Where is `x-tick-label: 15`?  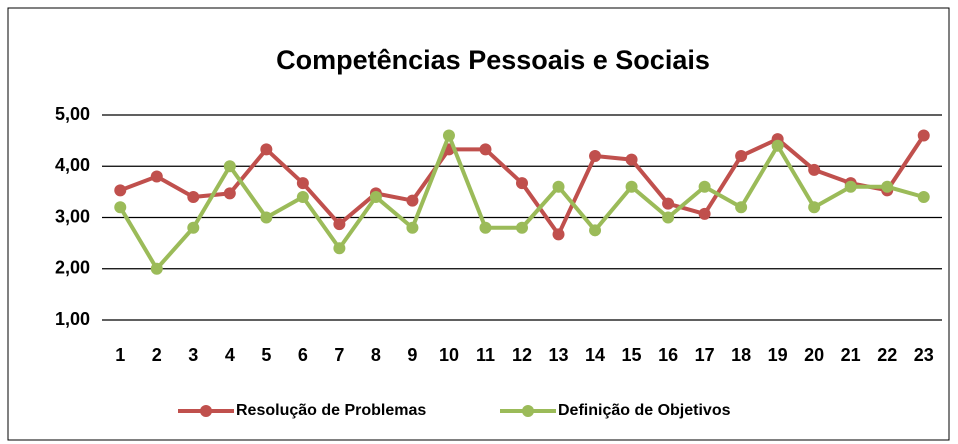
x-tick-label: 15 is located at coordinates (632, 355).